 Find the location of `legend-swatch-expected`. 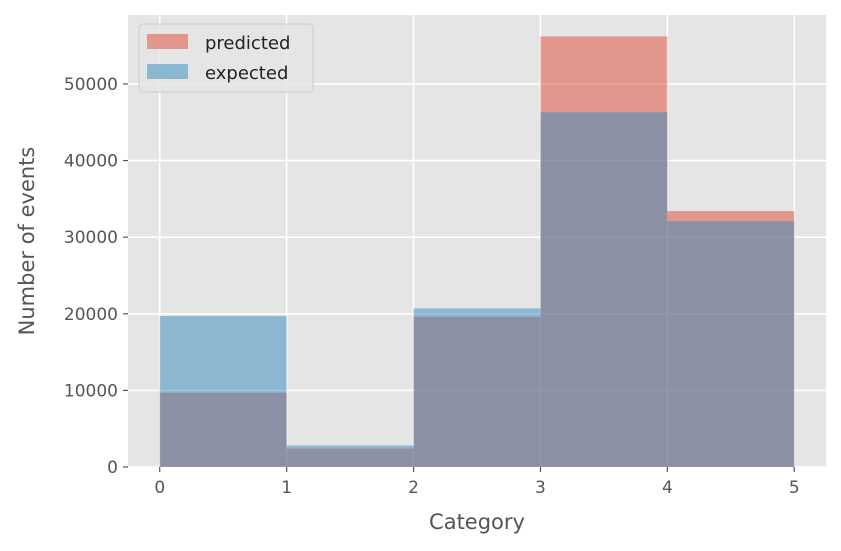

legend-swatch-expected is located at coordinates (167, 71).